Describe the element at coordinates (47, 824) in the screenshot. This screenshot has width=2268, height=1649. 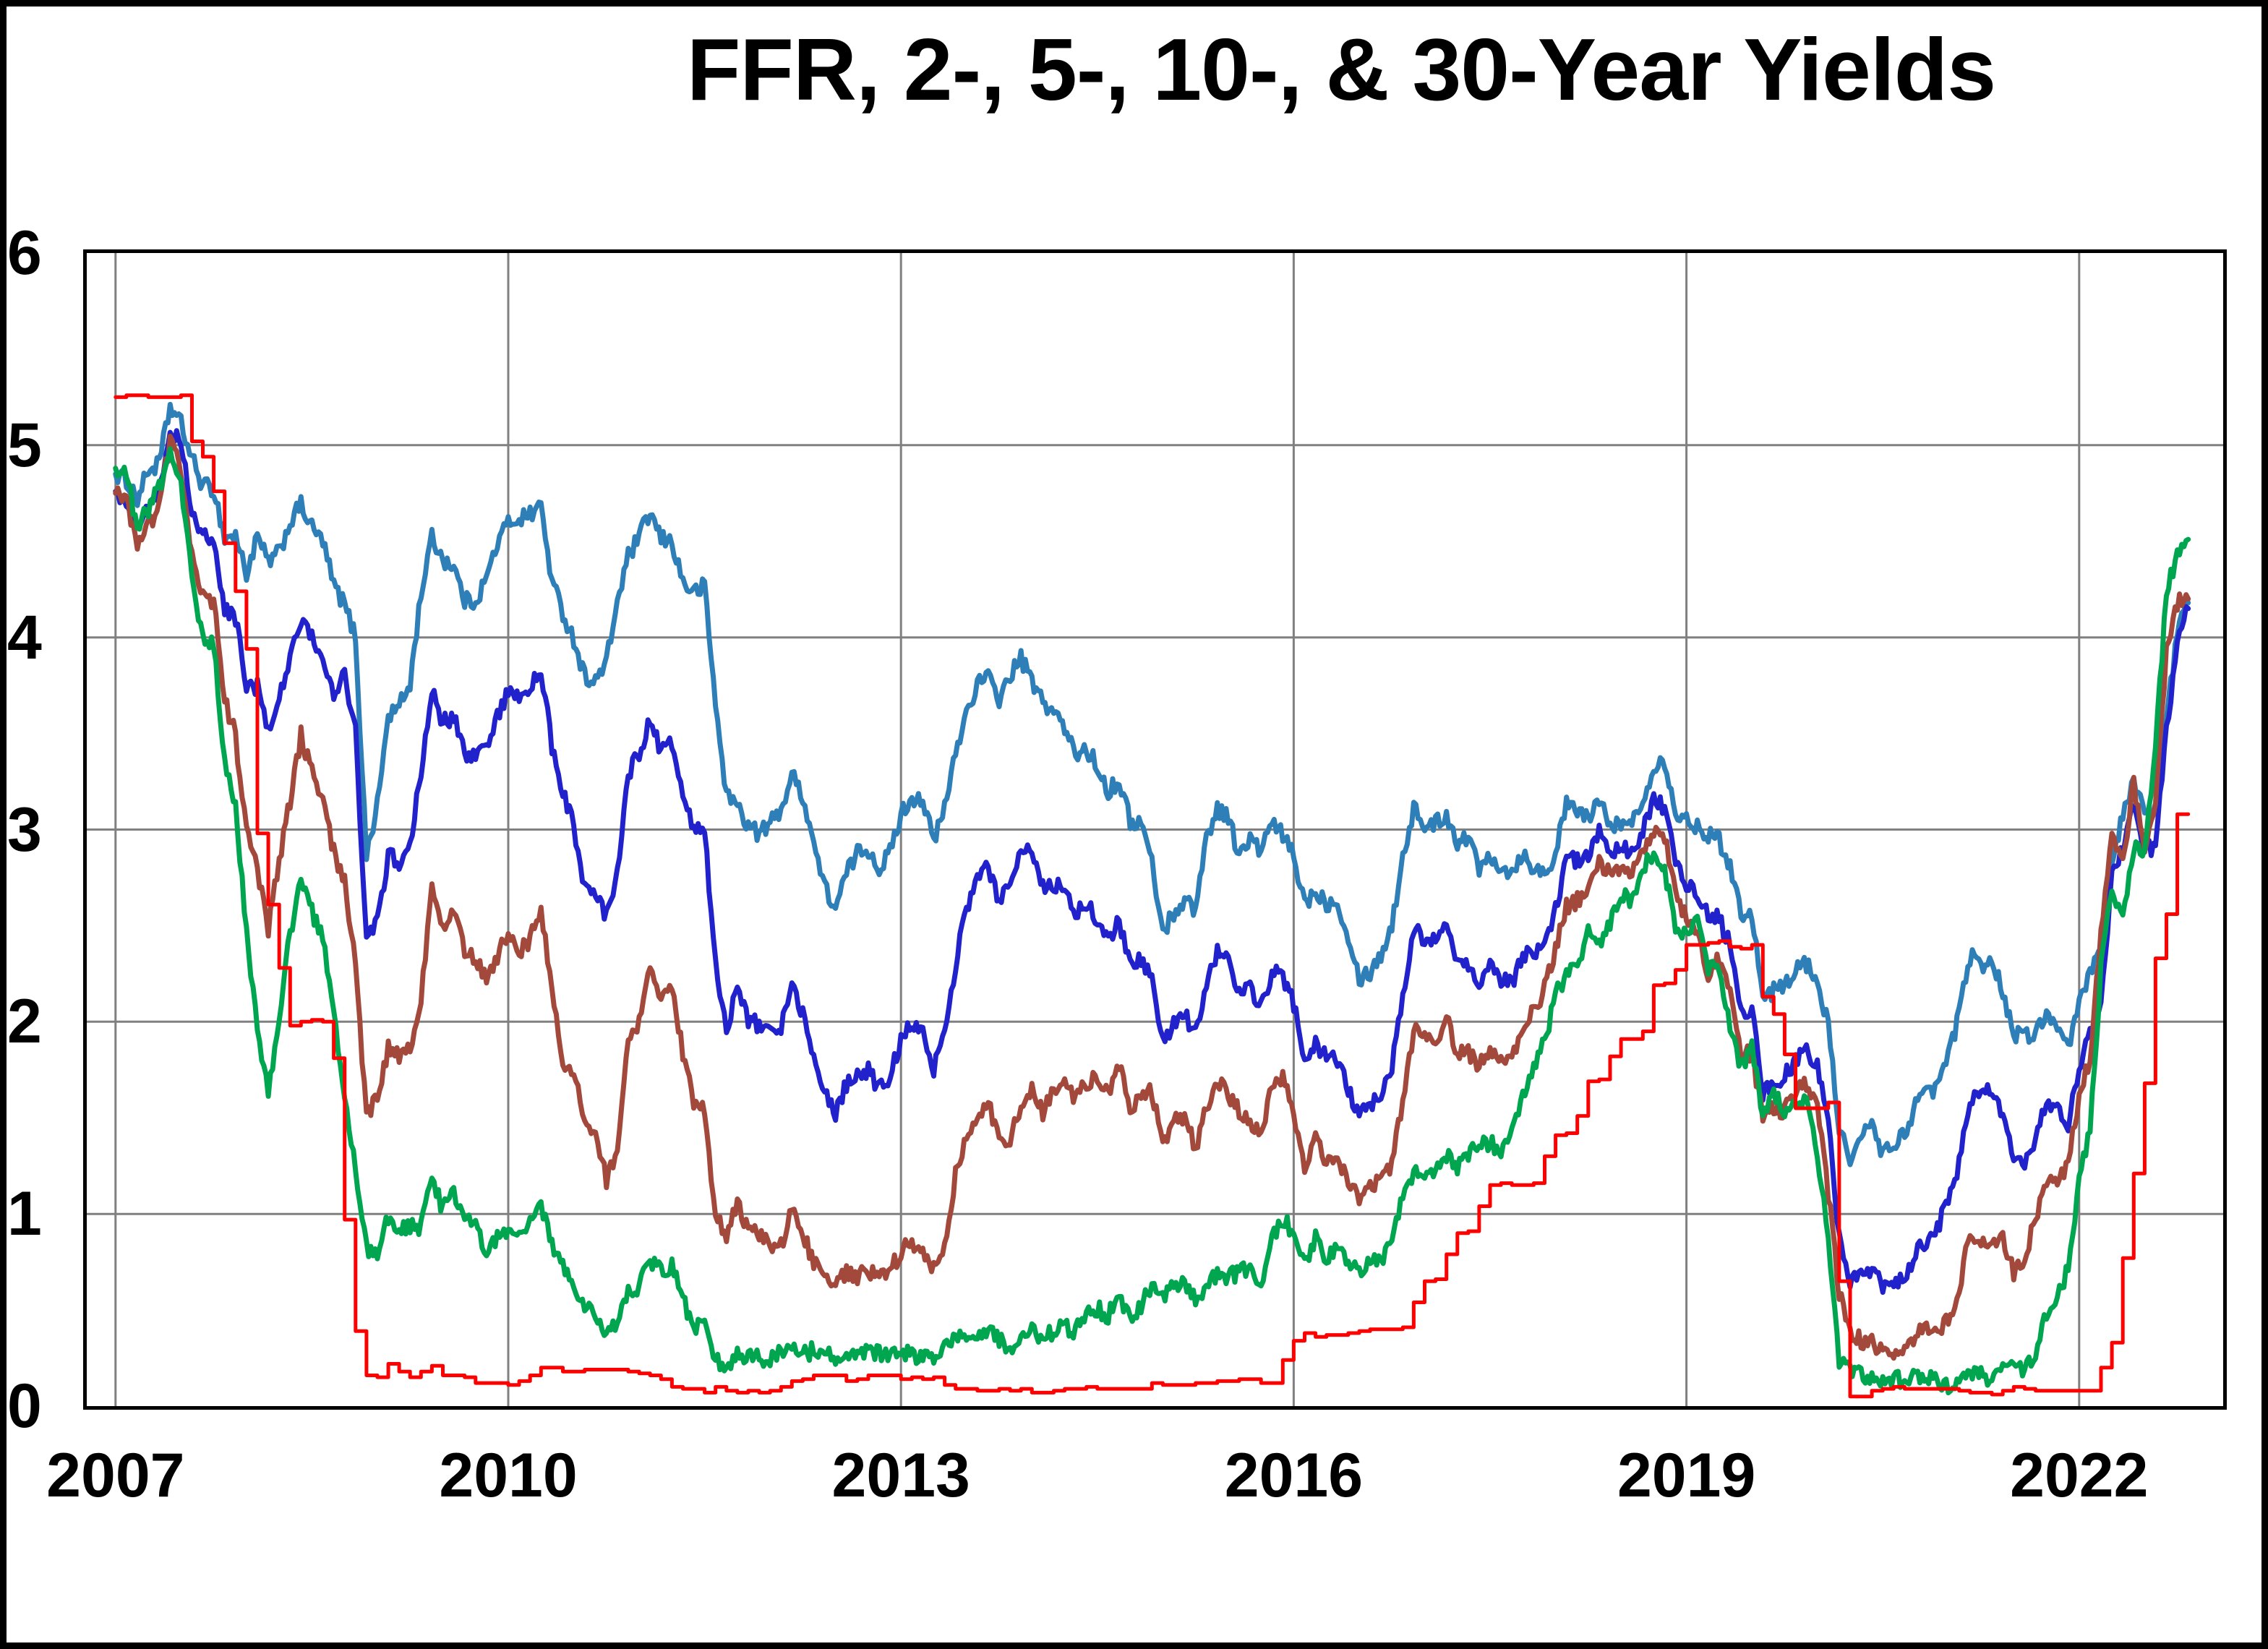
I see `y-axis-labels: 0 1 2 3 4 5 6` at that location.